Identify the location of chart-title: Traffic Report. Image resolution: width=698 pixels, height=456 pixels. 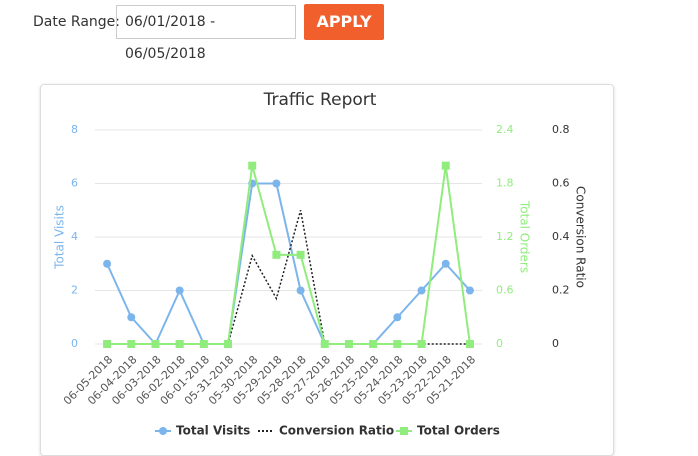
(320, 100).